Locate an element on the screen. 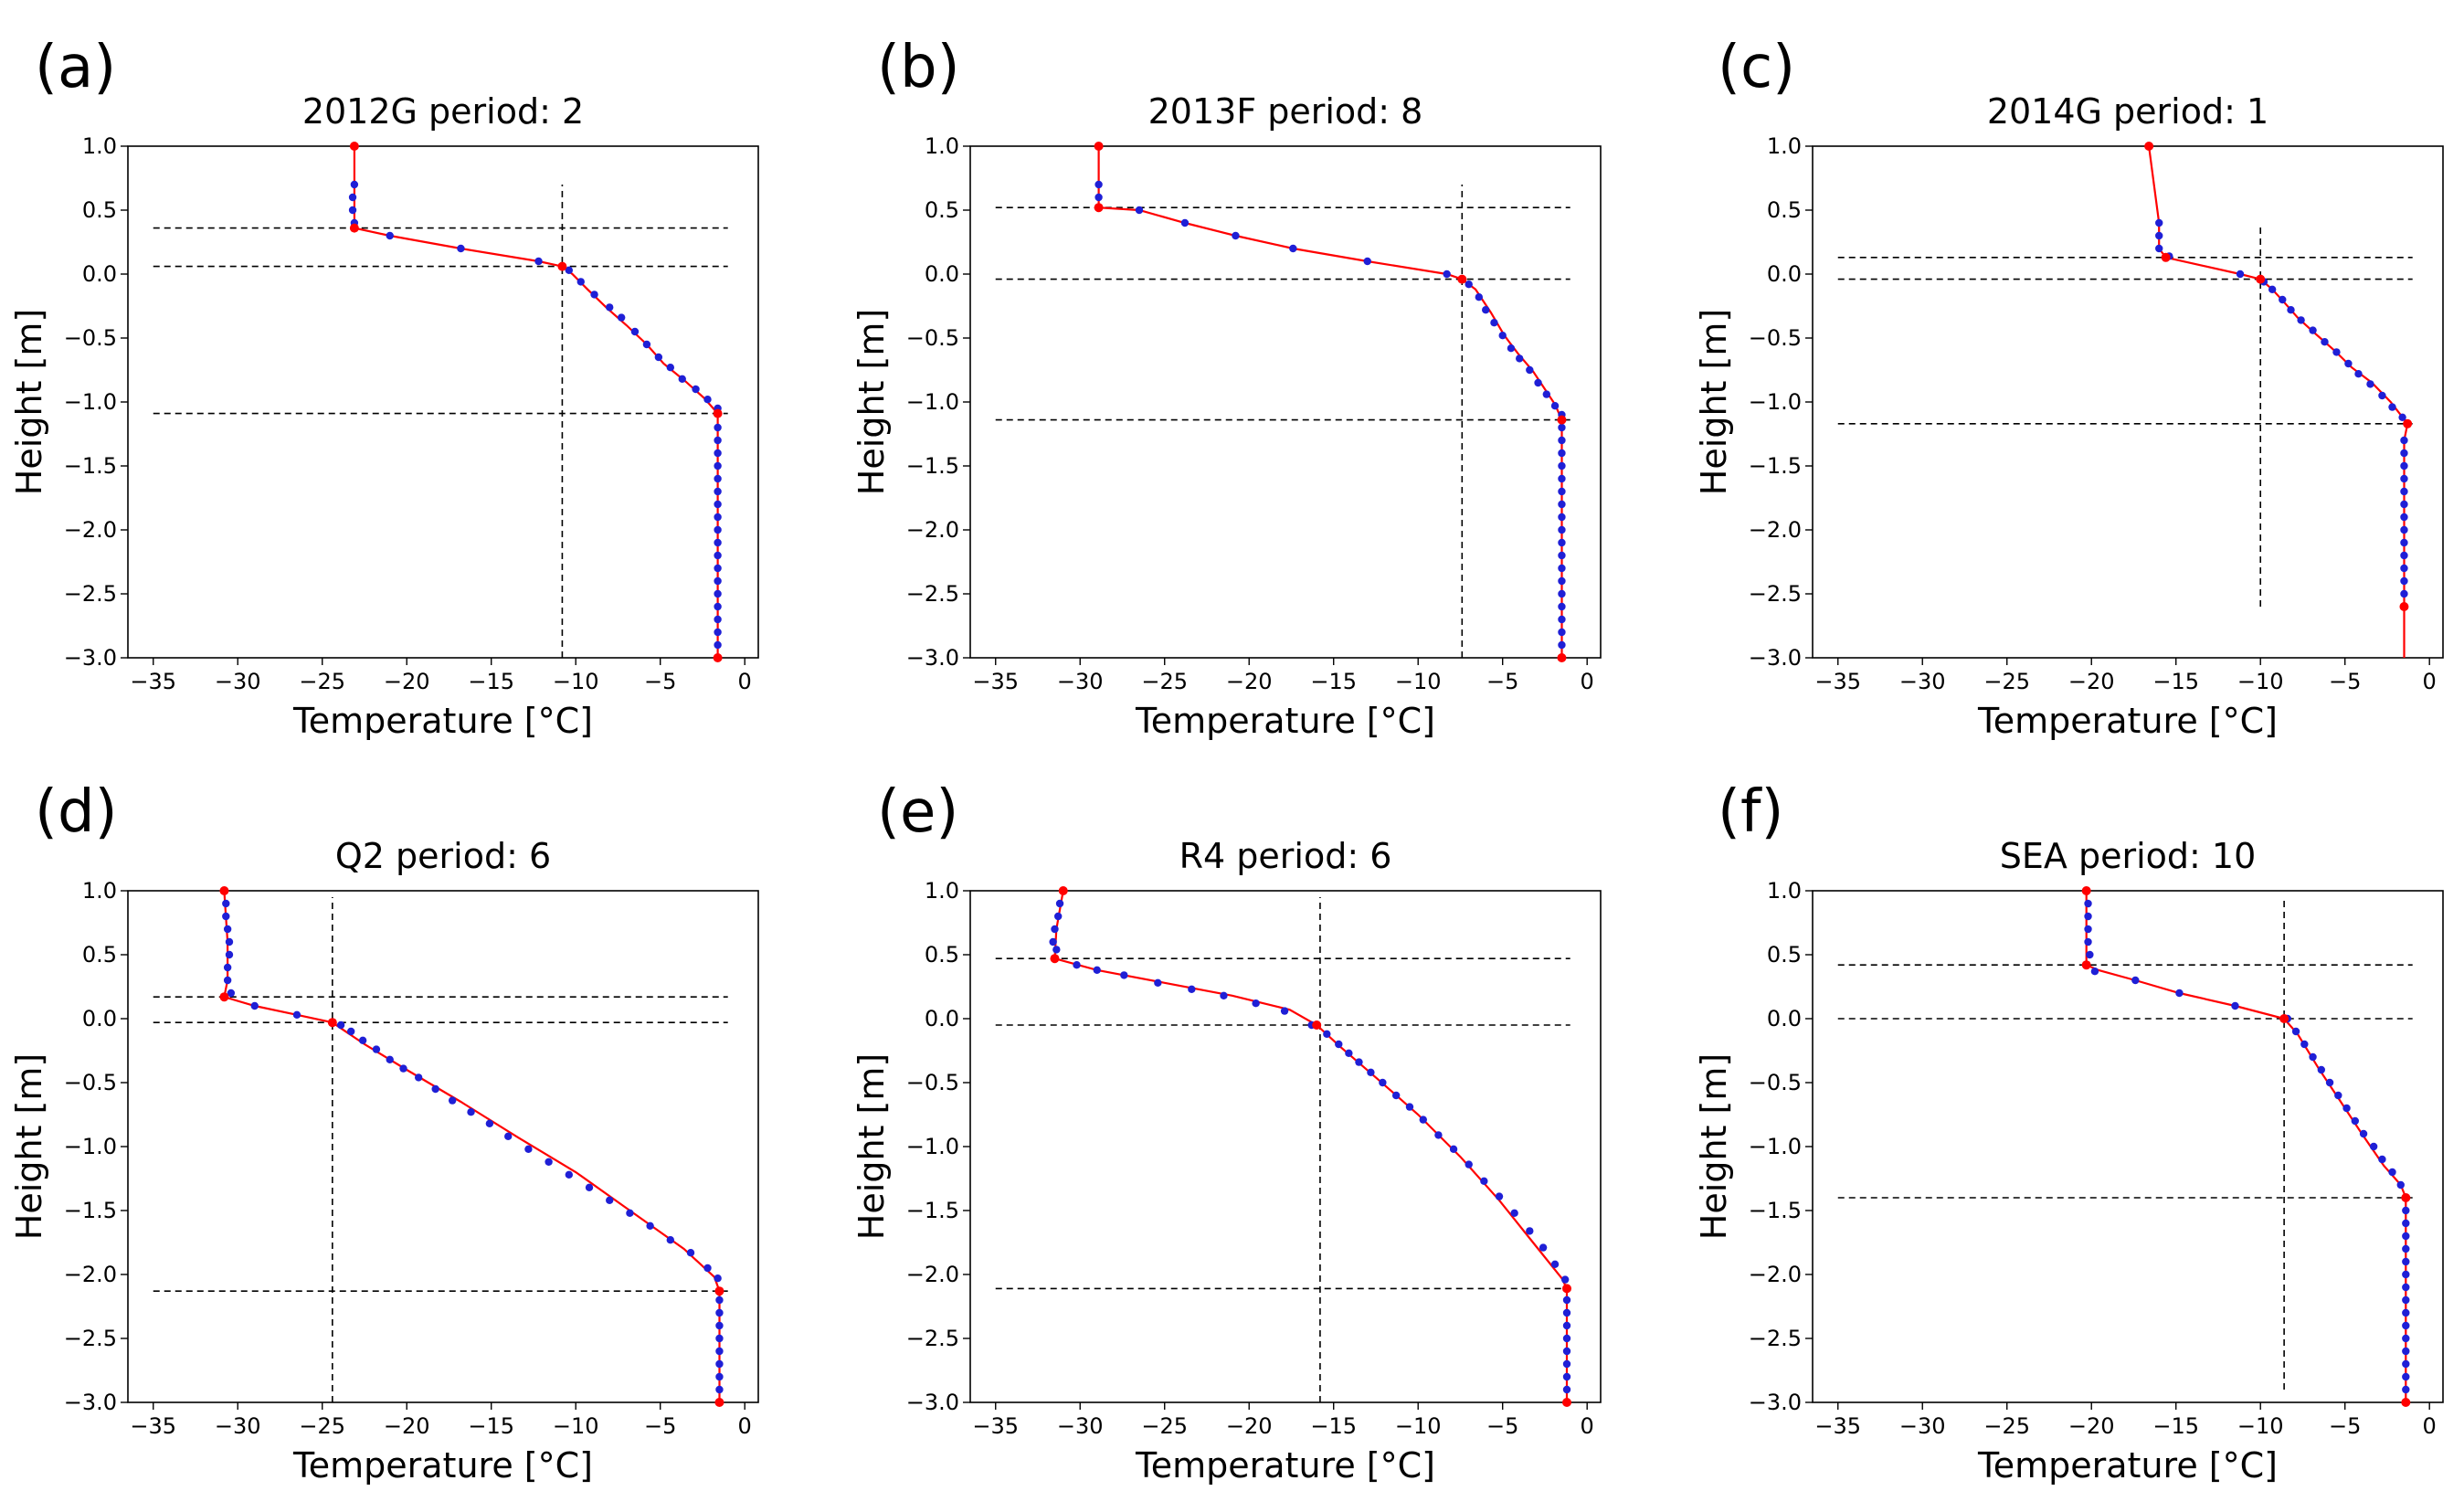 The height and width of the screenshot is (1491, 2464). y-tick-label: −0.5 is located at coordinates (932, 1082).